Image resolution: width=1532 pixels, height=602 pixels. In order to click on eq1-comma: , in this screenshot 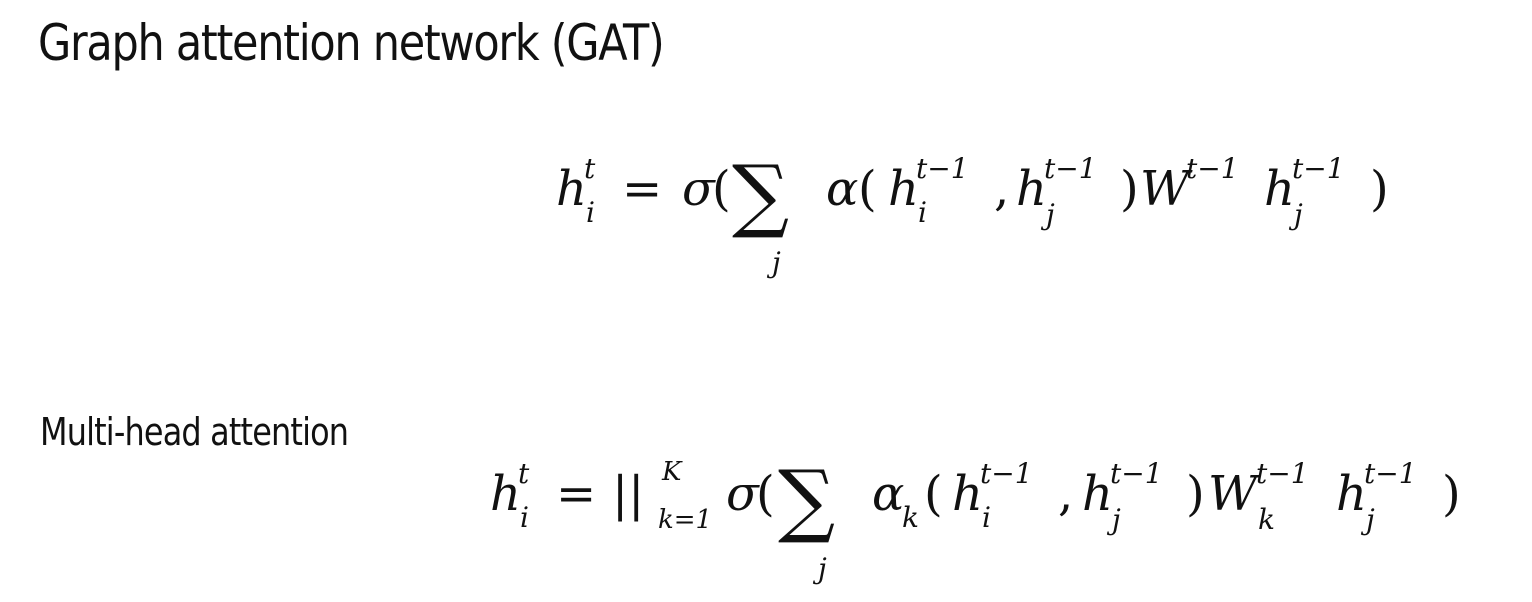, I will do `click(1001, 189)`.